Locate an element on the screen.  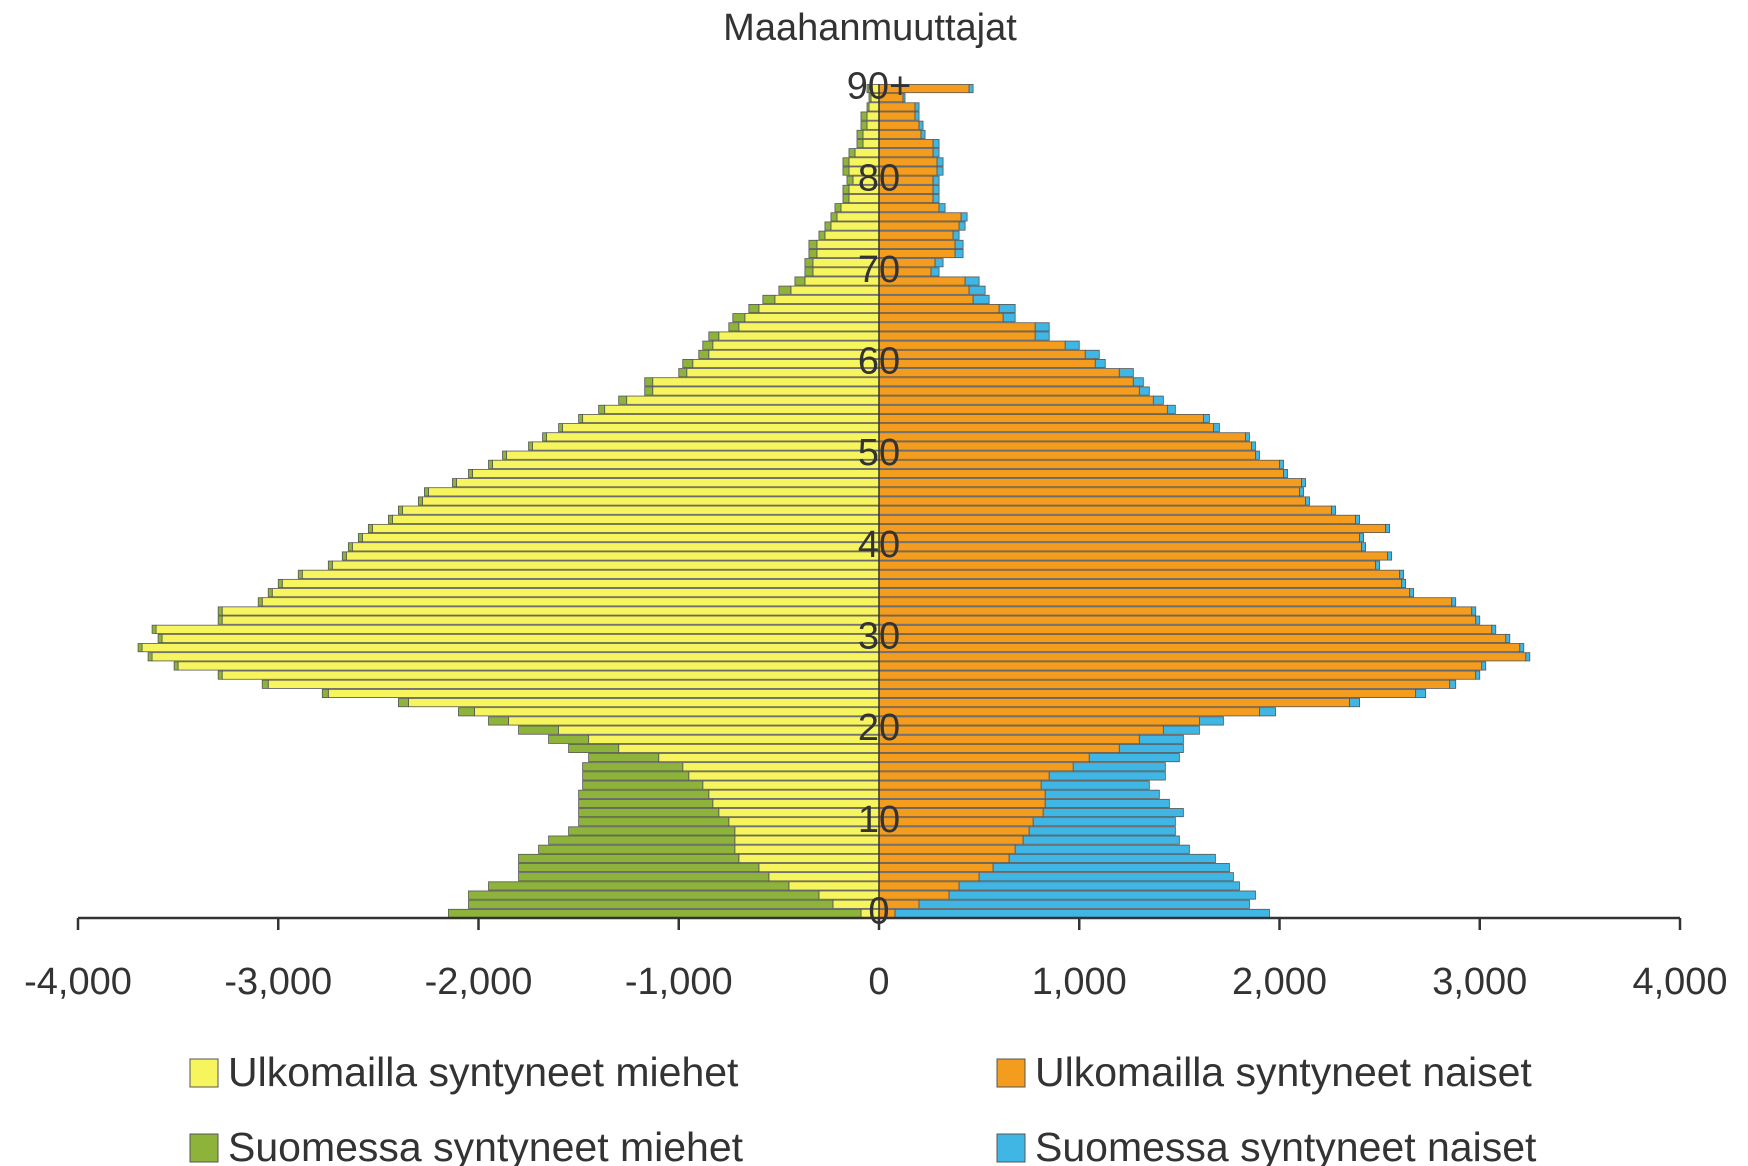
x-tick-label: -4,000 is located at coordinates (78, 982).